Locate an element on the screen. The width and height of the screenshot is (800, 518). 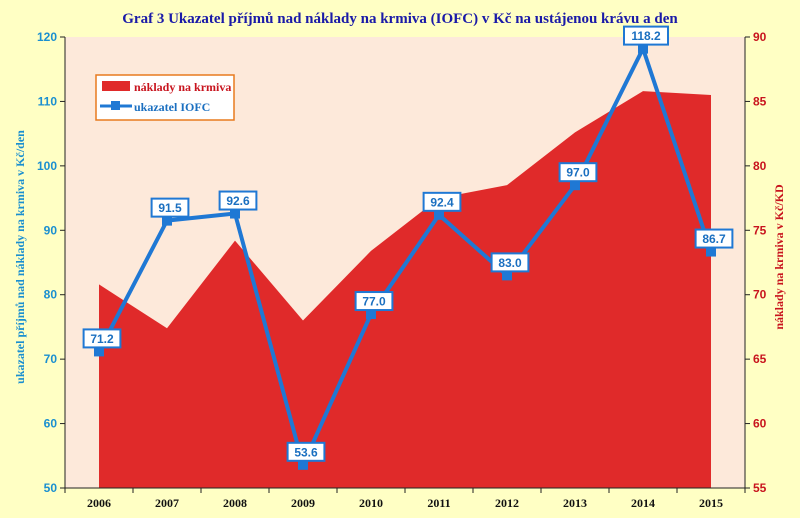
y-tick-label-right: 55 is located at coordinates (760, 488).